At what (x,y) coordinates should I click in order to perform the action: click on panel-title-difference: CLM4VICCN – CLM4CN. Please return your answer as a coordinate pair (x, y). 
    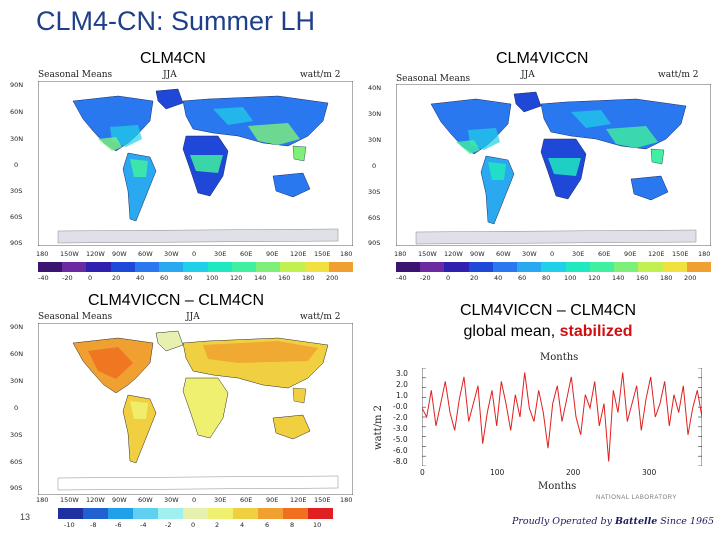
    Looking at the image, I should click on (176, 300).